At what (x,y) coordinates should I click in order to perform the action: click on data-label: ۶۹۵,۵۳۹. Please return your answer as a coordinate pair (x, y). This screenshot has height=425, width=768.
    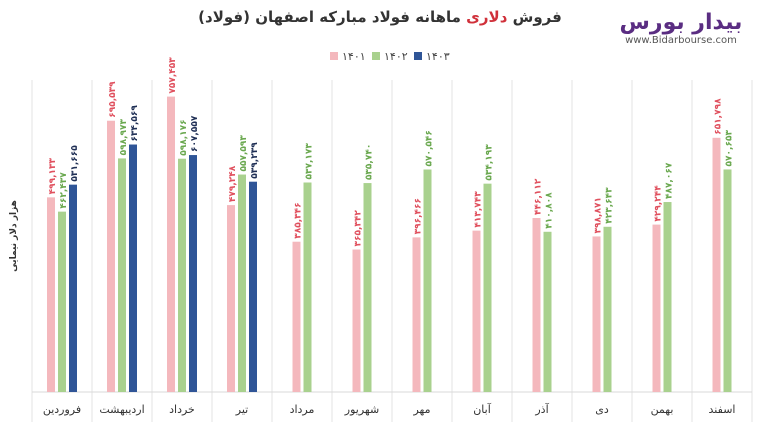
    Looking at the image, I should click on (113, 99).